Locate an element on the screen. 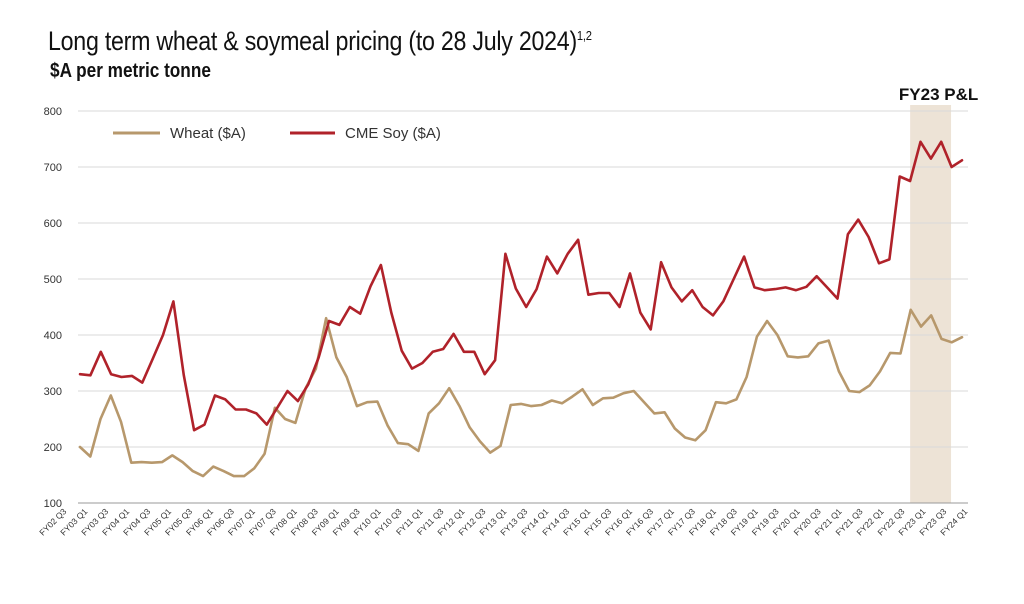 Image resolution: width=1024 pixels, height=604 pixels. y-tick-label: 100 is located at coordinates (53, 504).